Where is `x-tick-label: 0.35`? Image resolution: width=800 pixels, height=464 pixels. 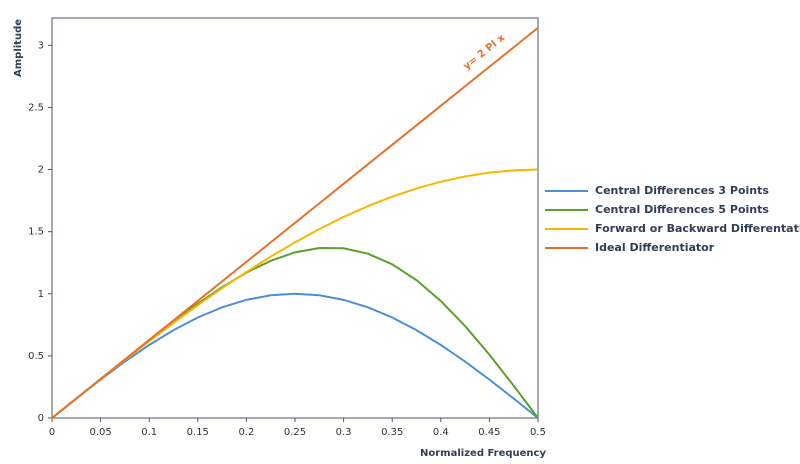 x-tick-label: 0.35 is located at coordinates (392, 432).